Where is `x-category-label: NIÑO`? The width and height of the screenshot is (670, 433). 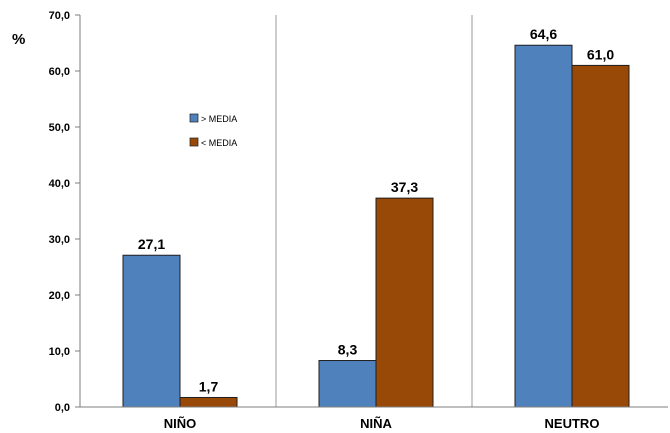
x-category-label: NIÑO is located at coordinates (180, 423).